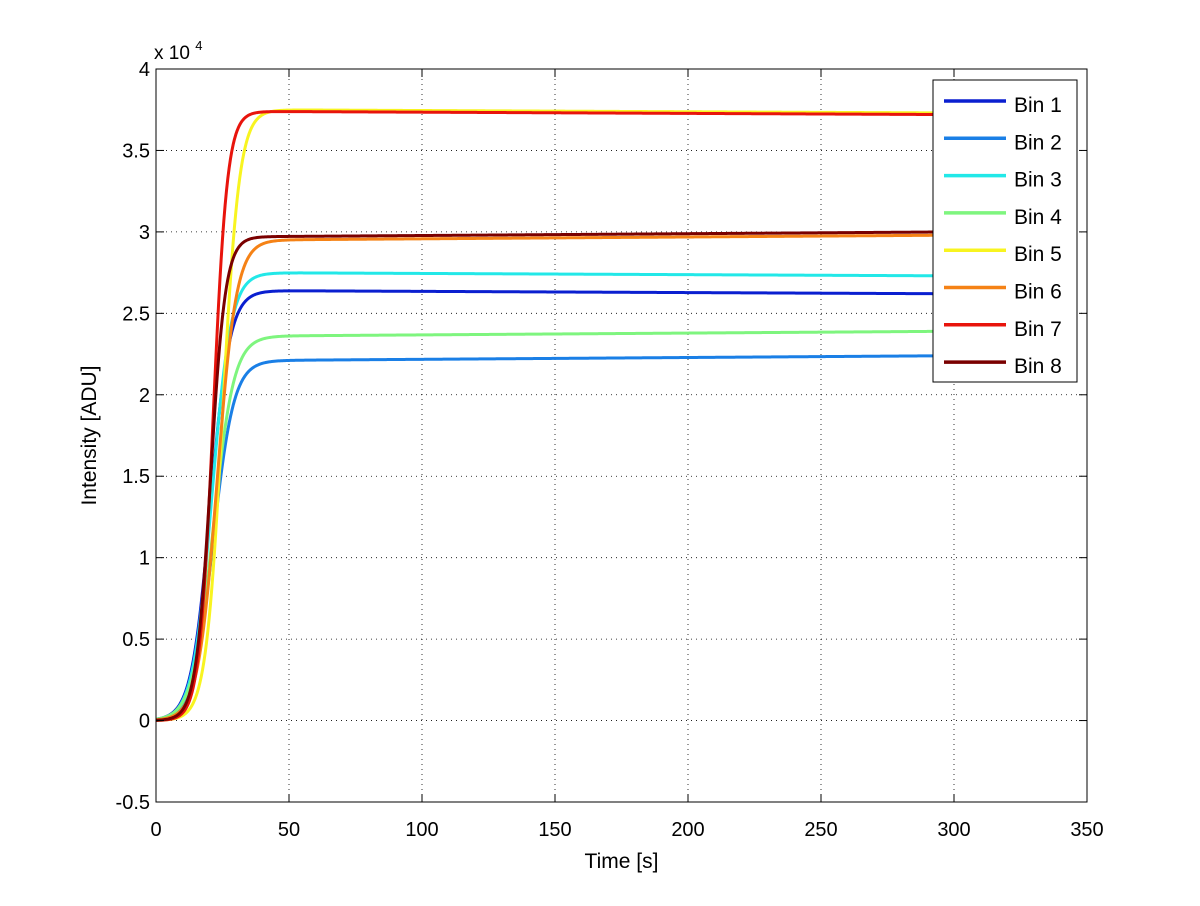  I want to click on y-exponent-base: x 10, so click(172, 53).